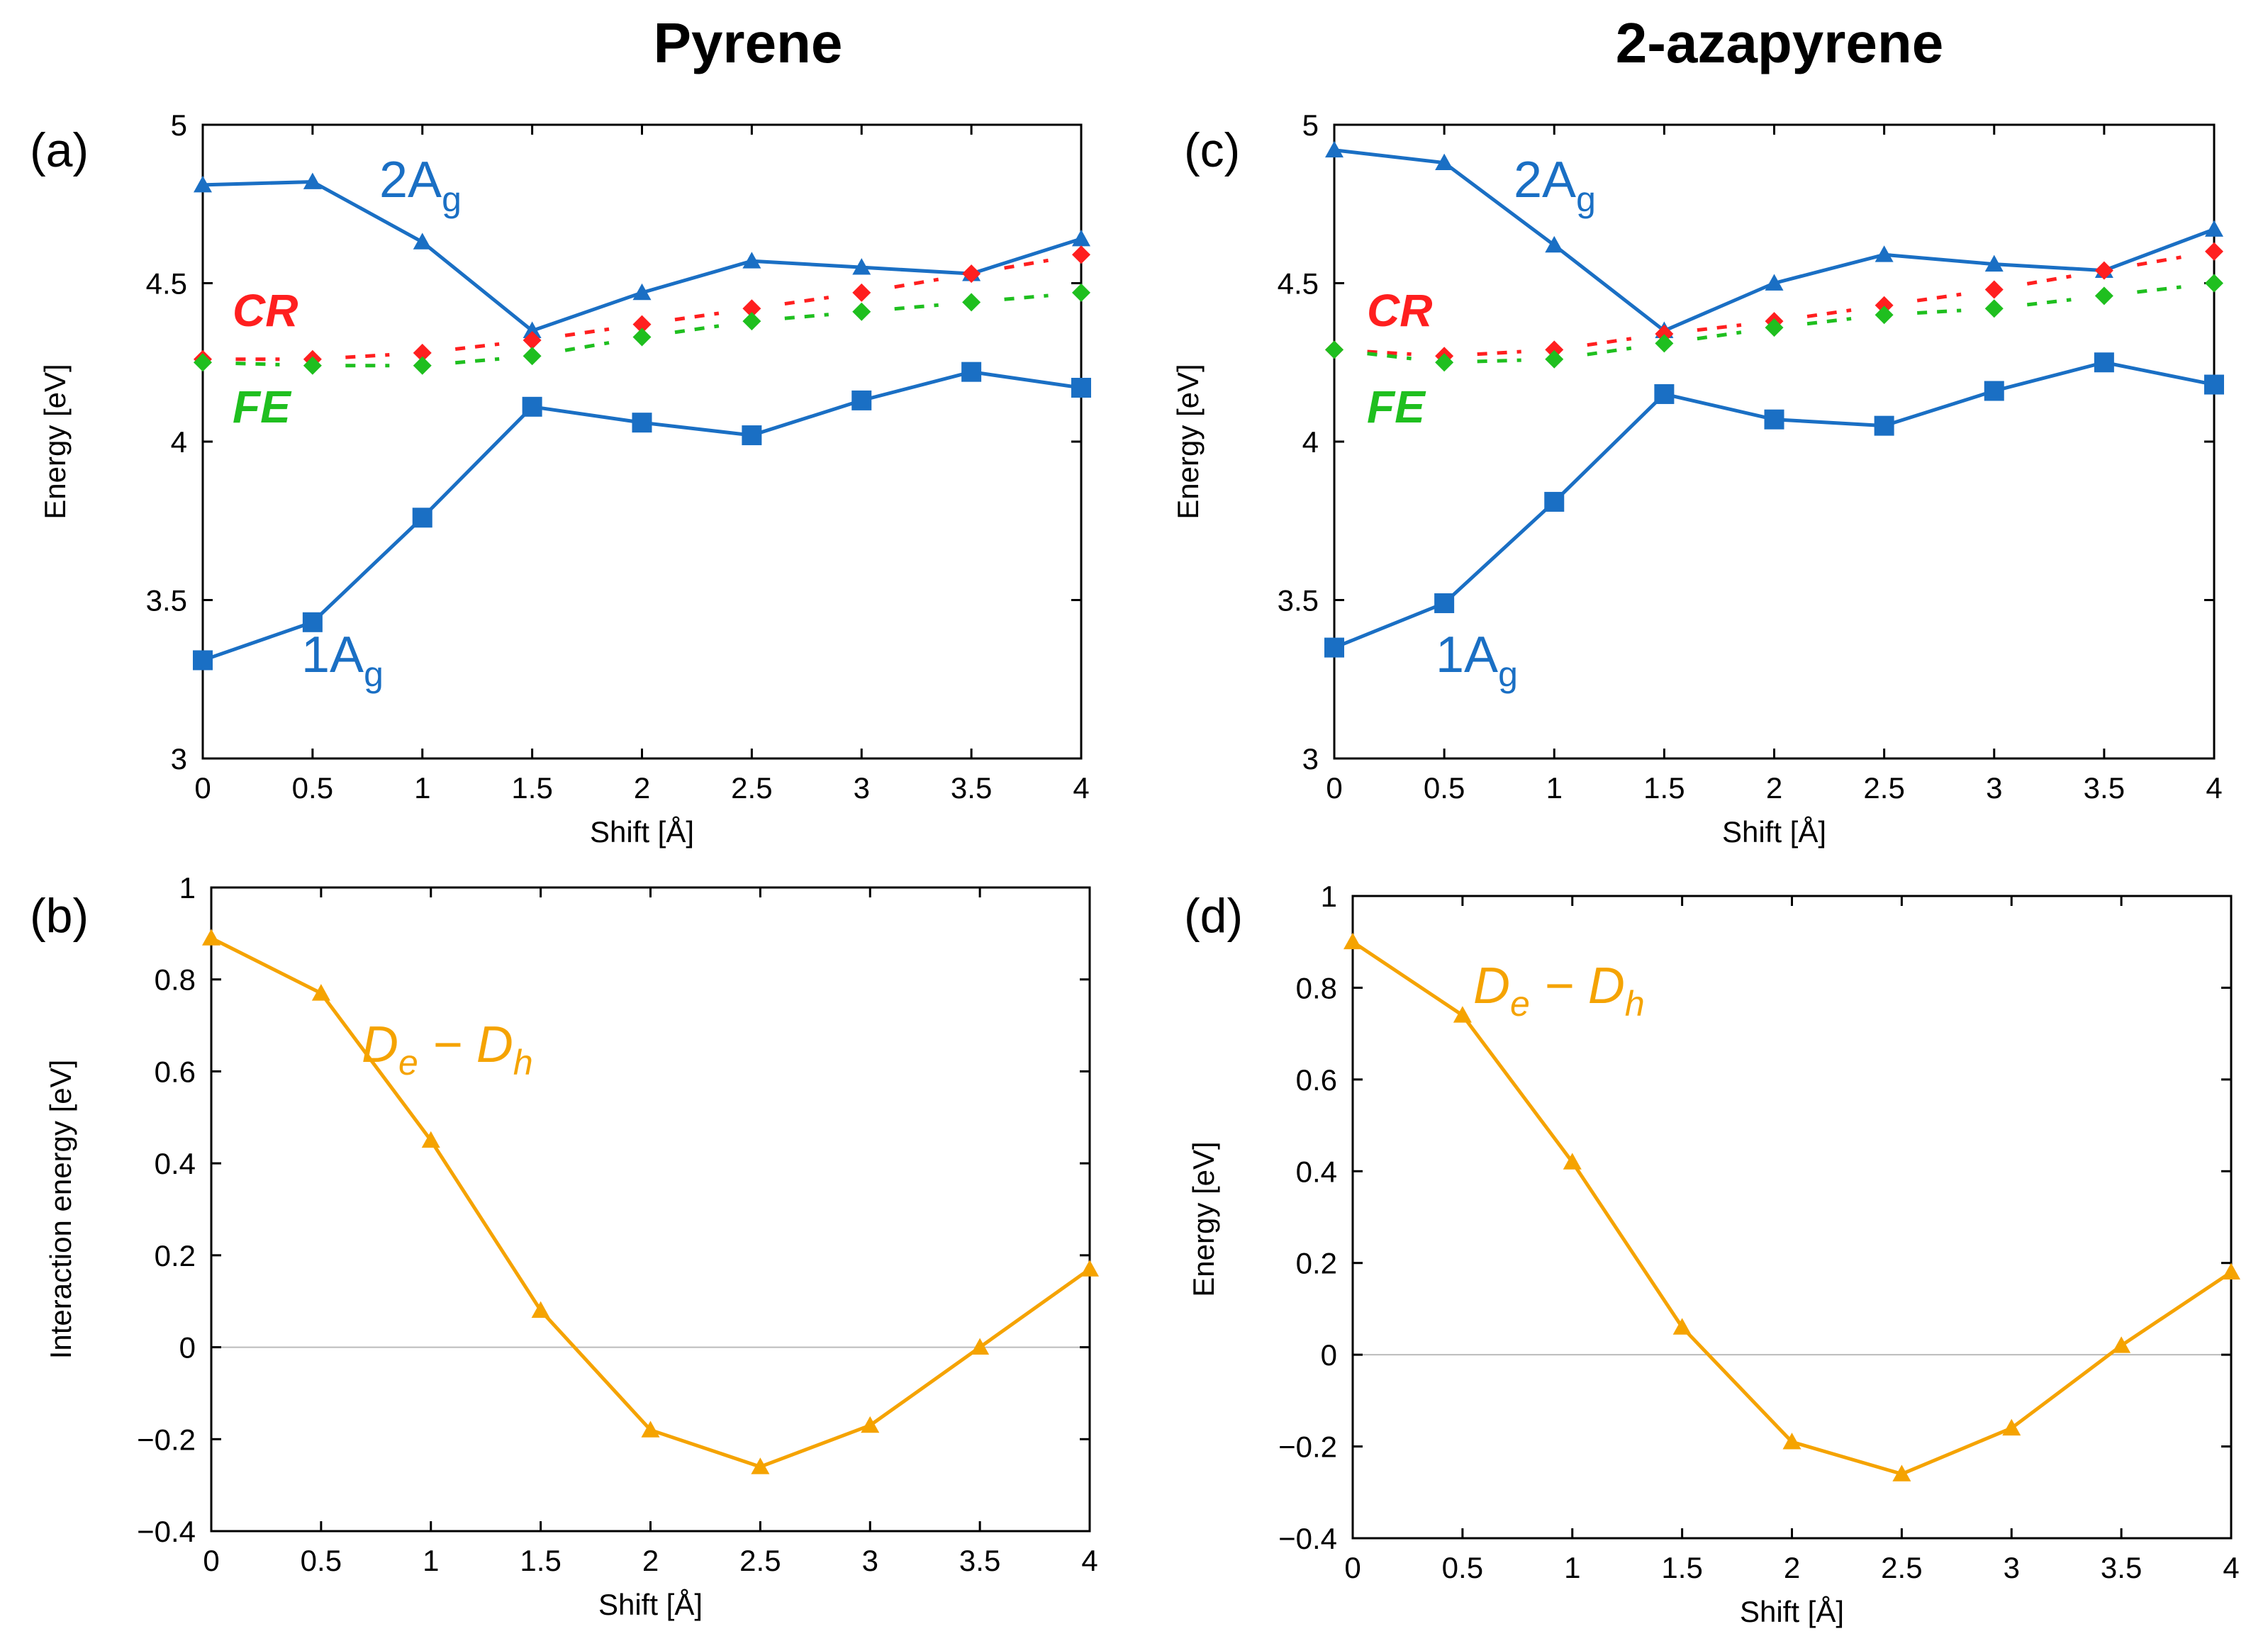  I want to click on series-cr, so click(642, 307).